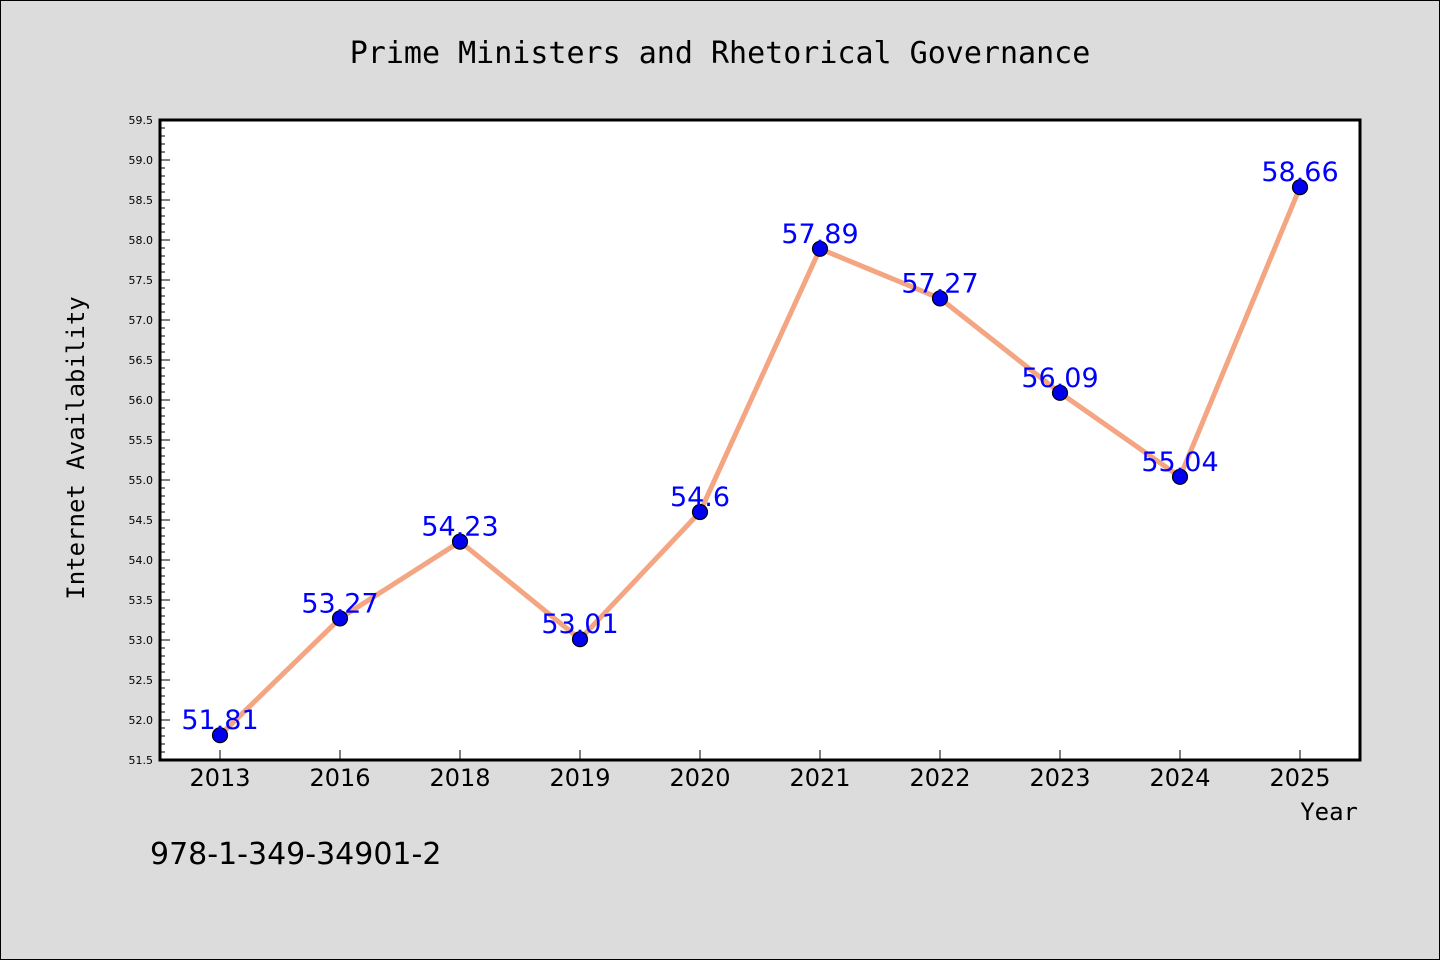 This screenshot has width=1440, height=960. I want to click on x-tick-label: 2019, so click(579, 778).